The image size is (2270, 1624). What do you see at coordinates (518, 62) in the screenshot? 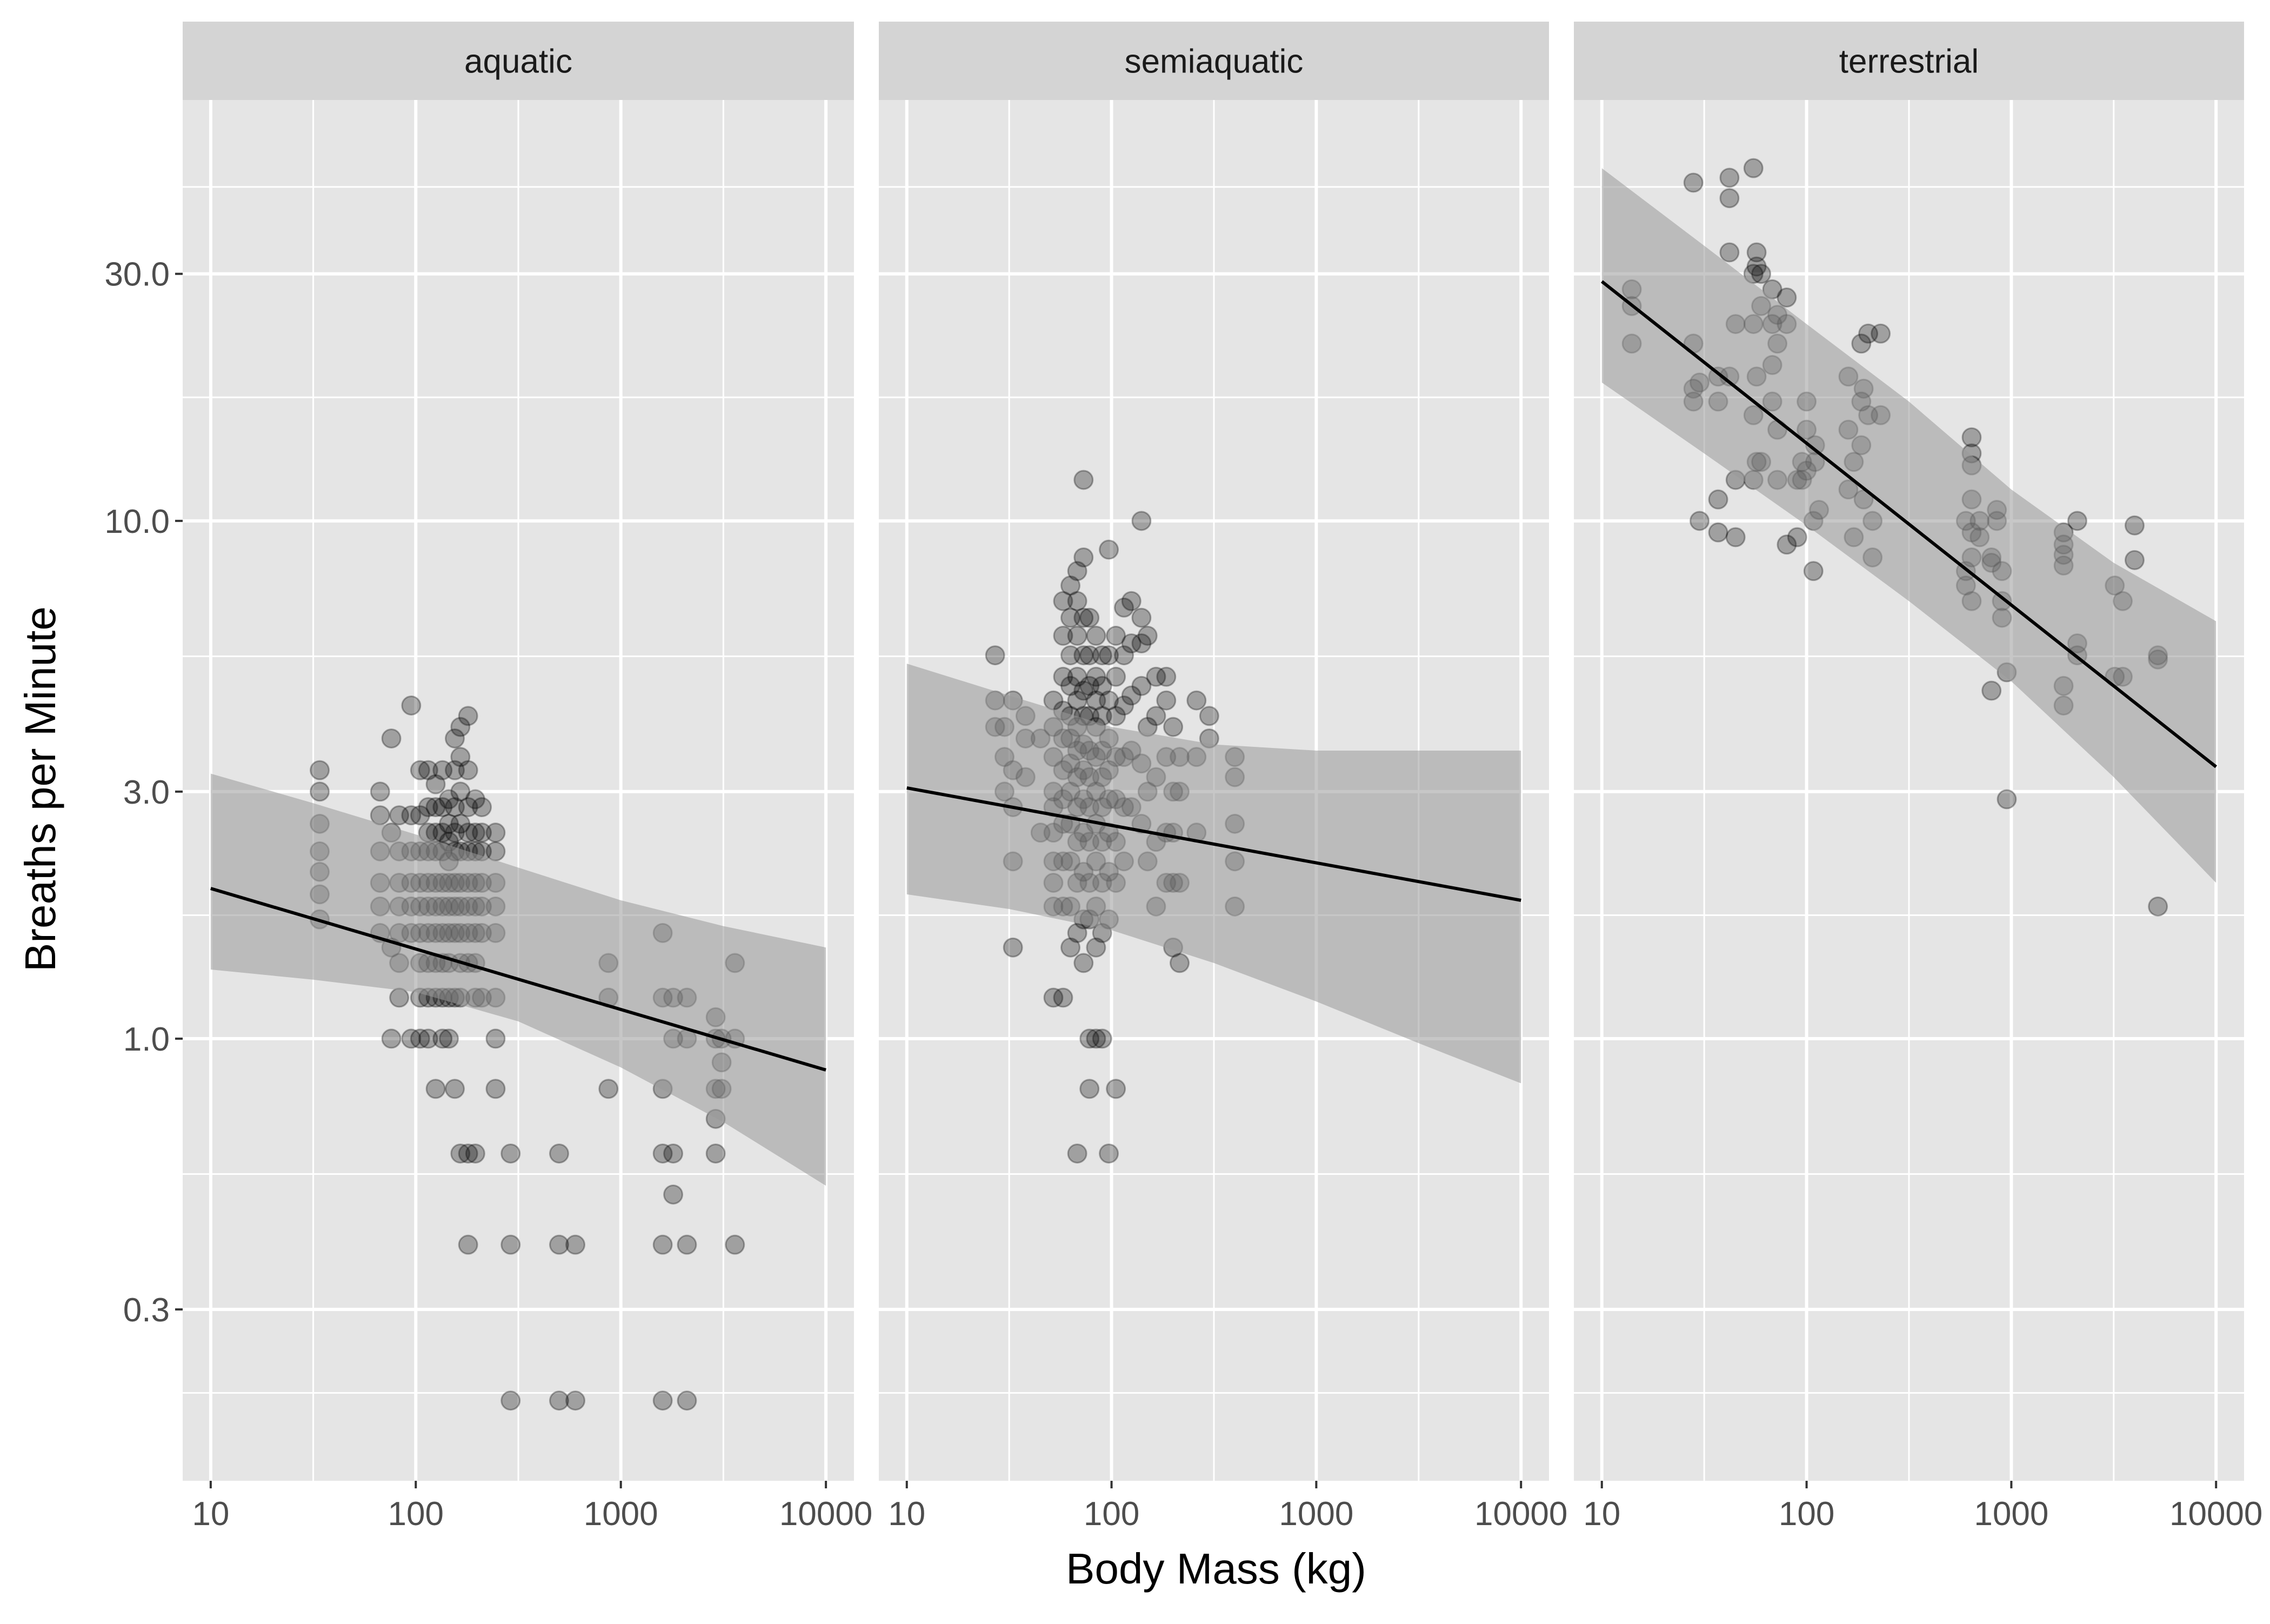
I see `facet-strip-label: aquatic` at bounding box center [518, 62].